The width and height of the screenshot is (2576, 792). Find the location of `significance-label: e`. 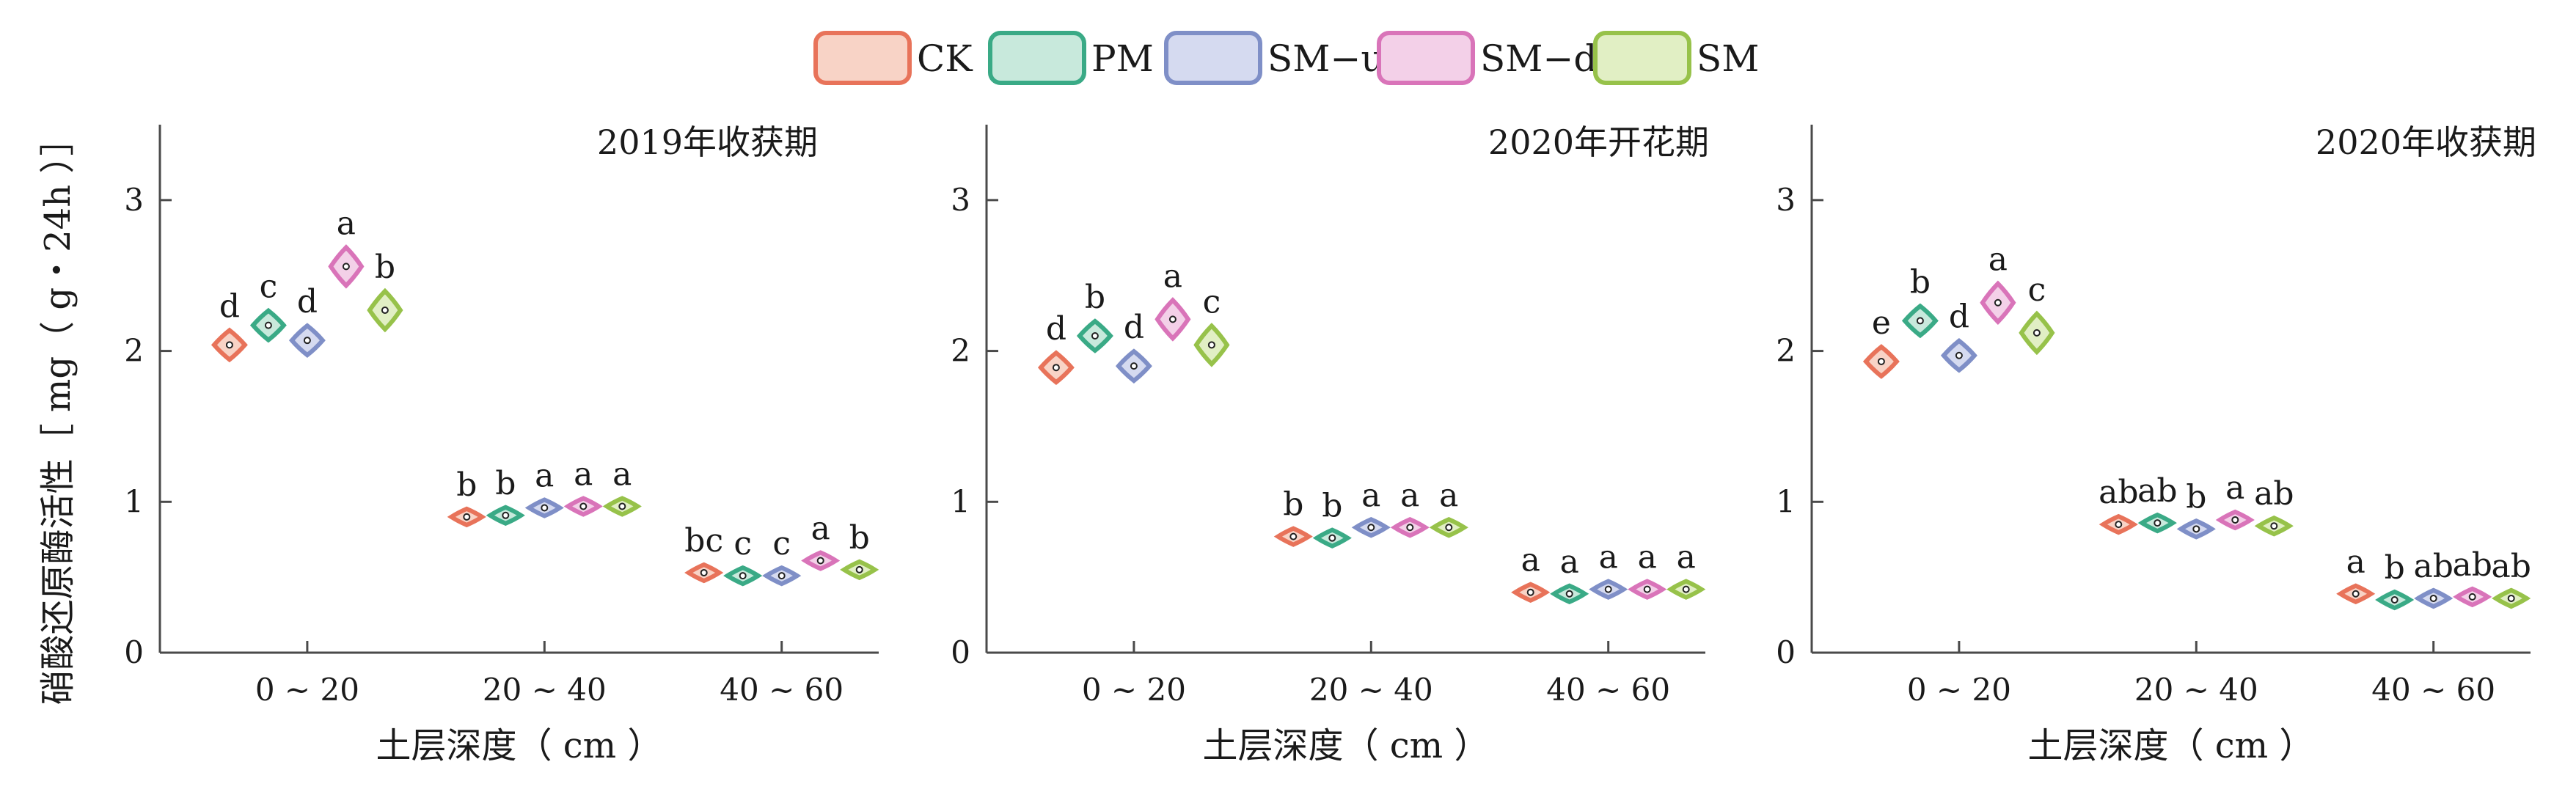

significance-label: e is located at coordinates (1881, 323).